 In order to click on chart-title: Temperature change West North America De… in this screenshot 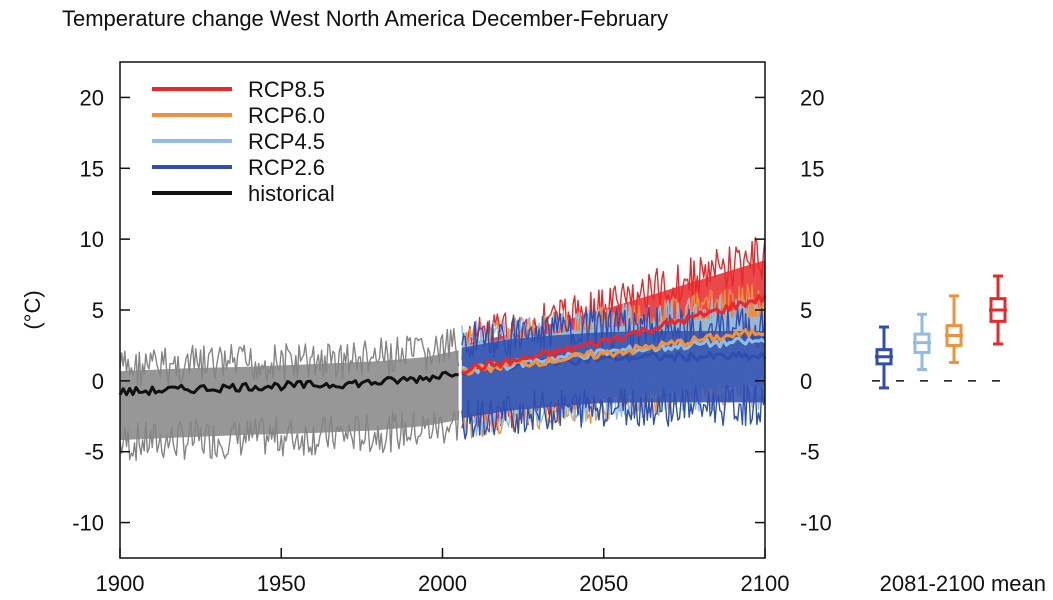, I will do `click(365, 18)`.